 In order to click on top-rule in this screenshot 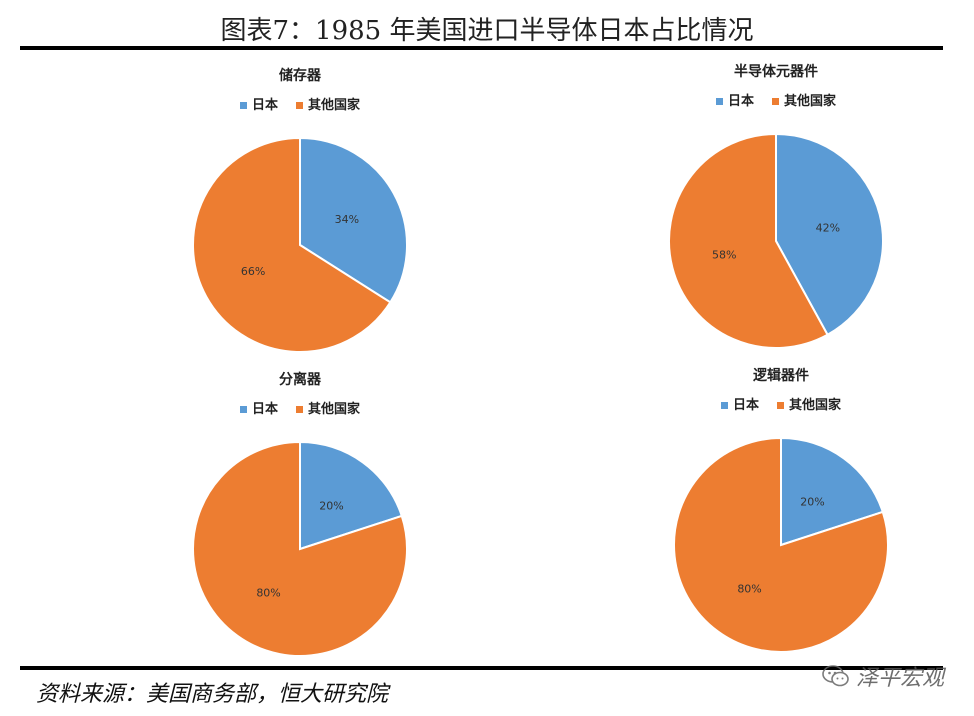, I will do `click(481, 48)`.